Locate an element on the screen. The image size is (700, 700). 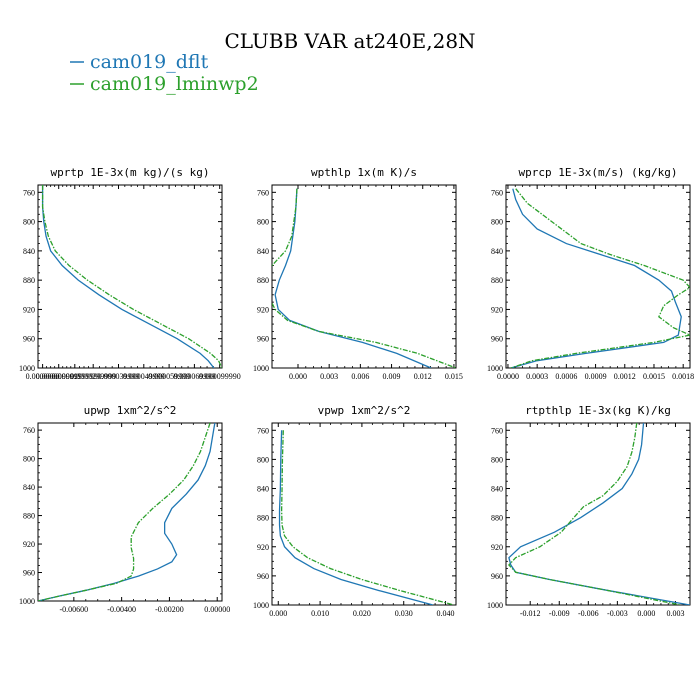
x-tick-label: 0.000069999 is located at coordinates (194, 376).